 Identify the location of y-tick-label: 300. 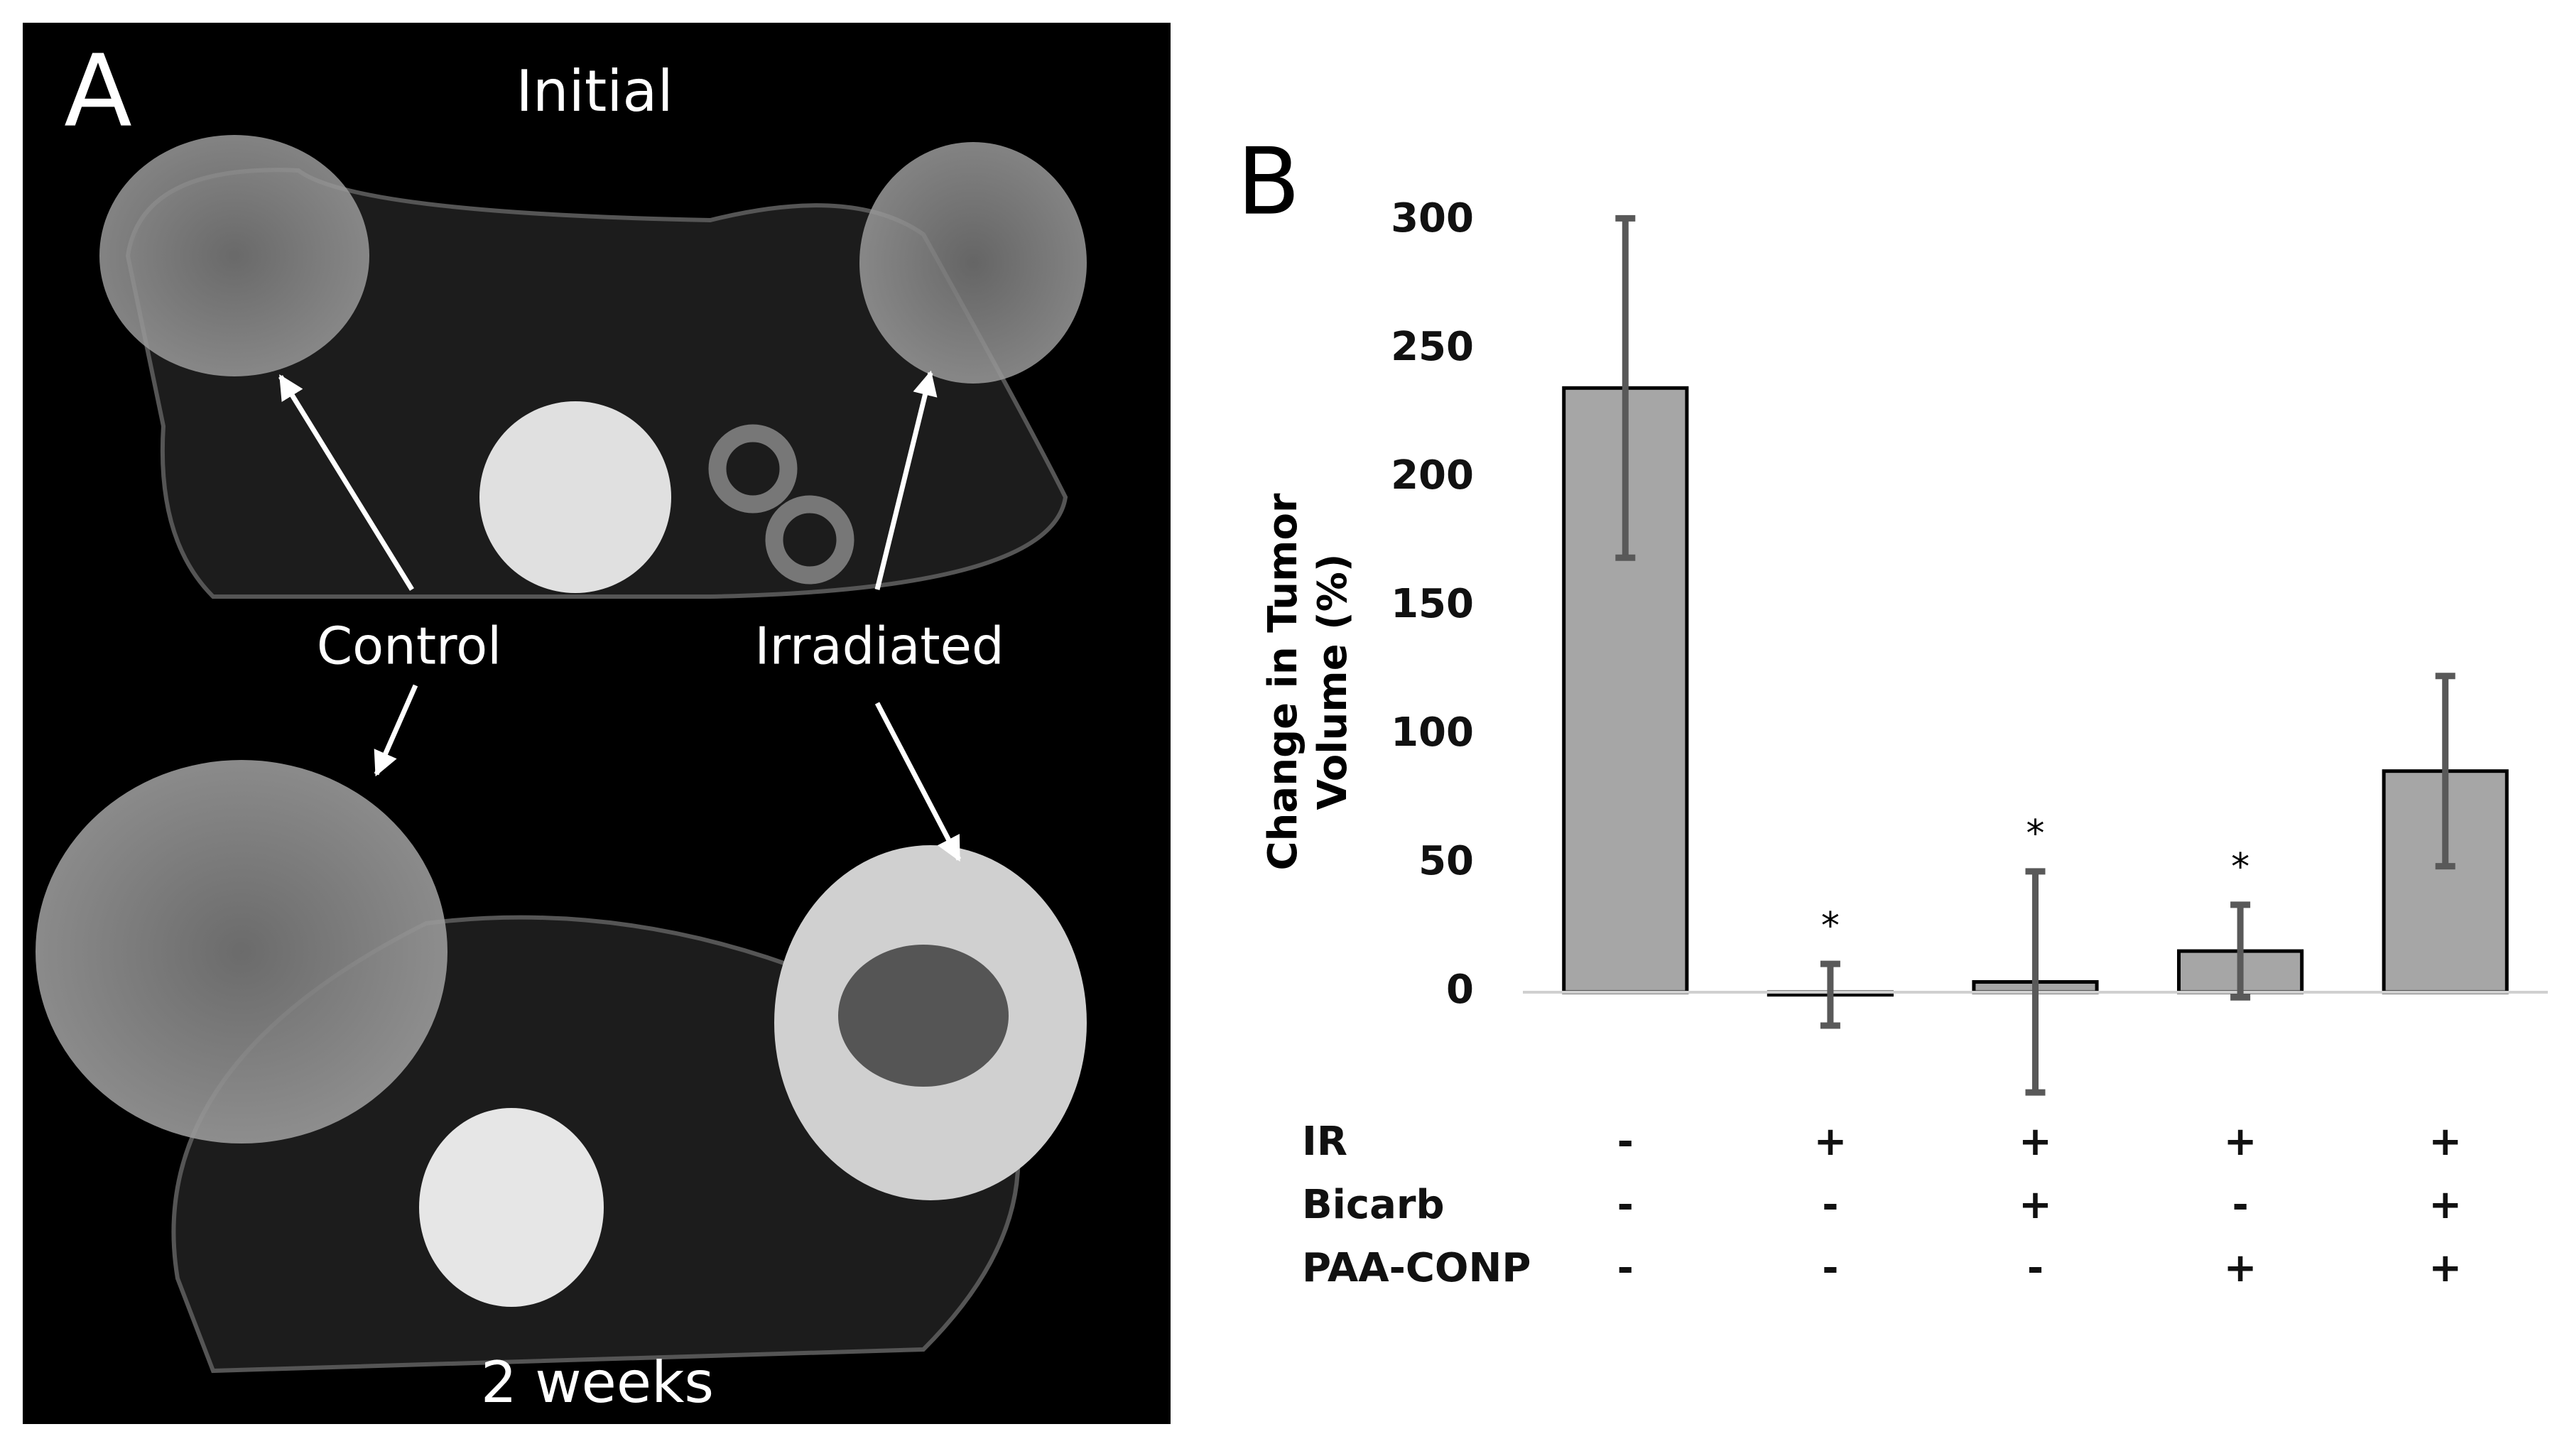
(1432, 218).